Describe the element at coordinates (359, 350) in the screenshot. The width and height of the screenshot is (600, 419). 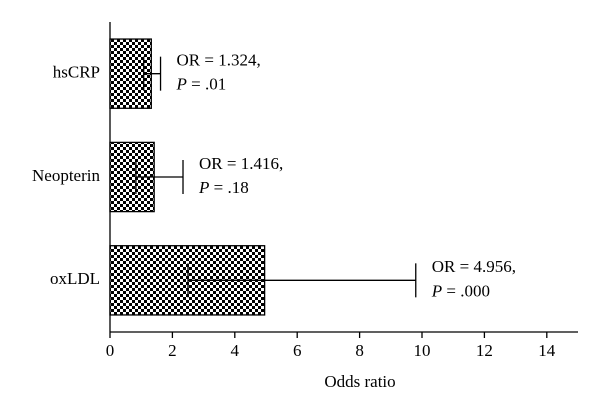
I see `x-tick-label: 8` at that location.